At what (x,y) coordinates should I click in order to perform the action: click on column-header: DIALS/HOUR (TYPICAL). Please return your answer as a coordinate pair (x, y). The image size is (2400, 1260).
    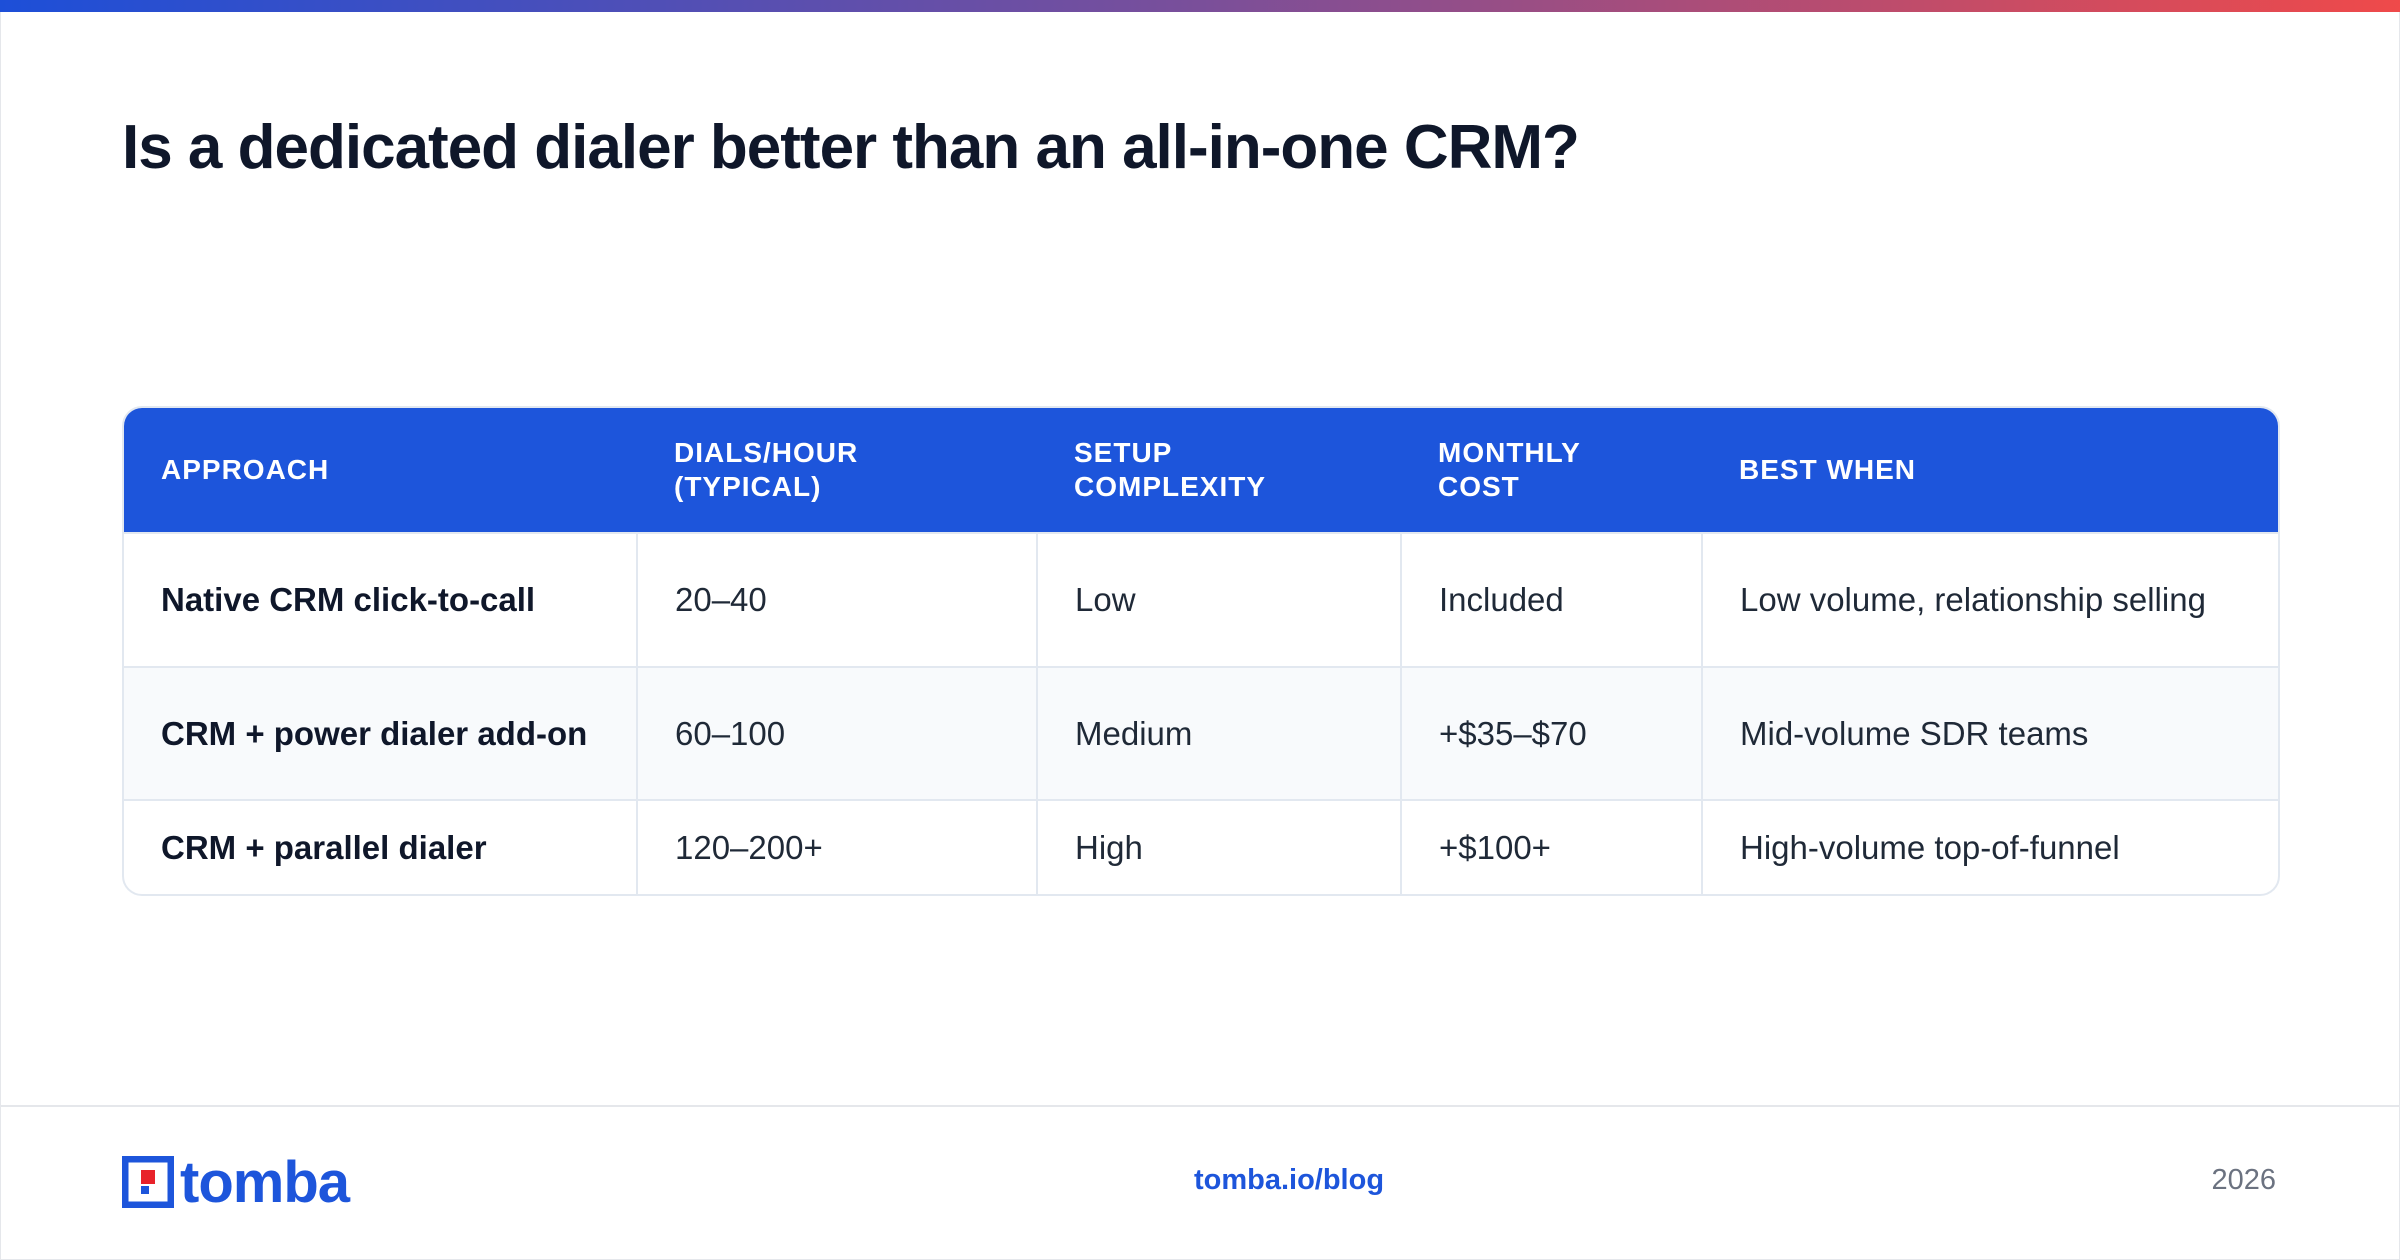
    Looking at the image, I should click on (837, 470).